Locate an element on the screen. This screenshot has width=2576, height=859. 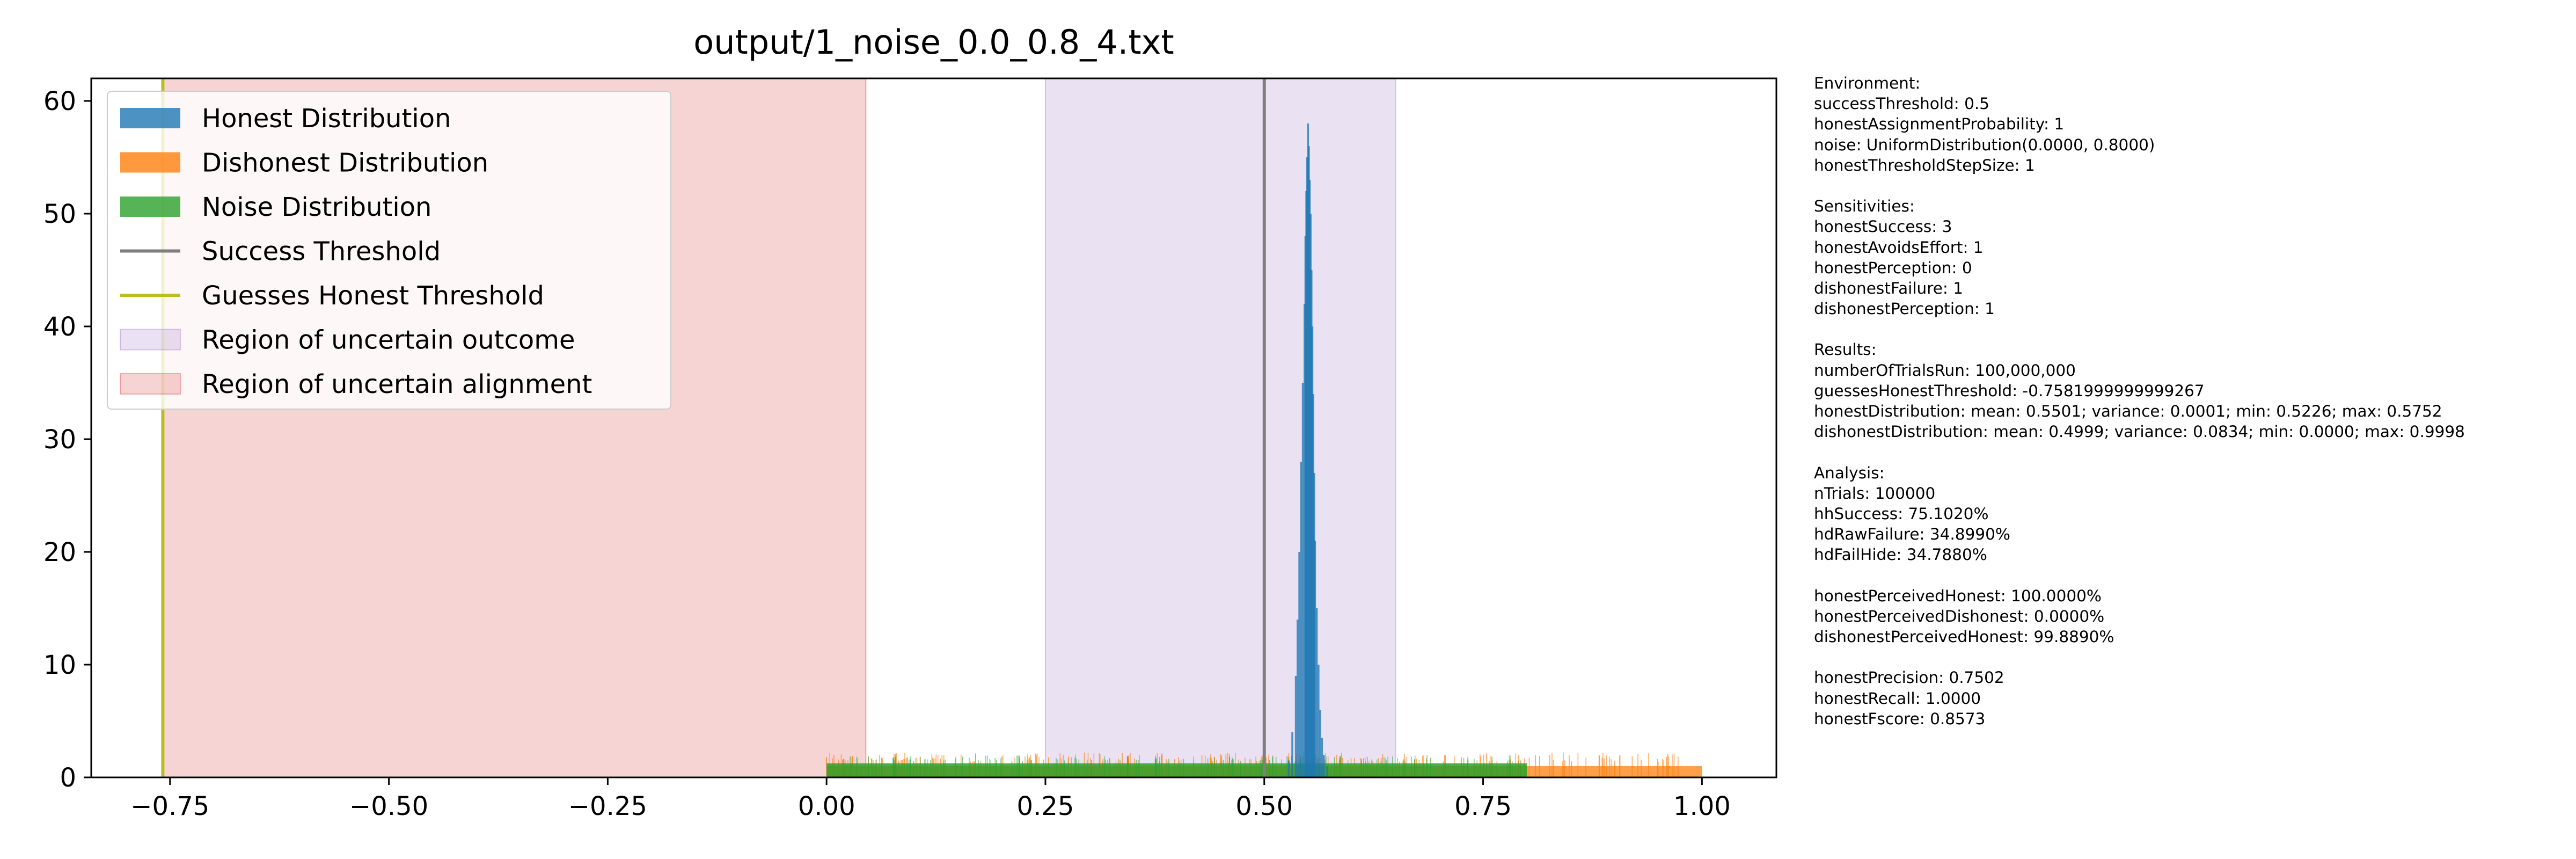
y-tick-label: 40 is located at coordinates (59, 327).